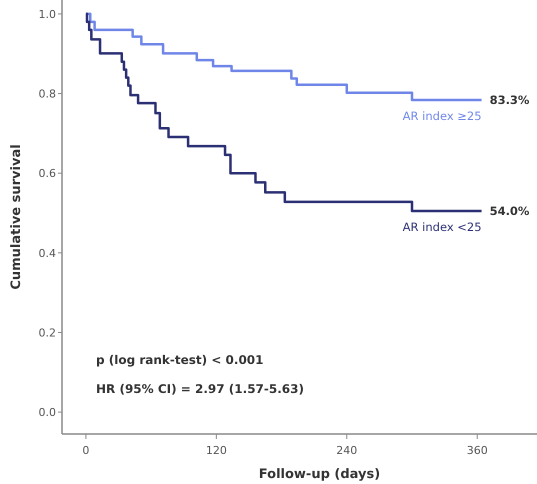 This screenshot has height=484, width=537. Describe the element at coordinates (442, 227) in the screenshot. I see `series-label: AR index <25` at that location.